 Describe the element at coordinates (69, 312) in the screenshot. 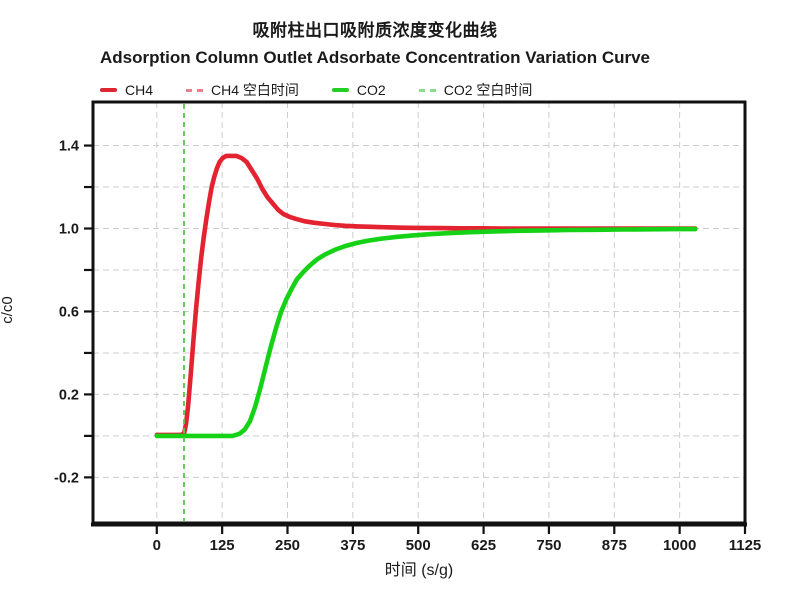

I see `y-tick-label: 0.6` at that location.